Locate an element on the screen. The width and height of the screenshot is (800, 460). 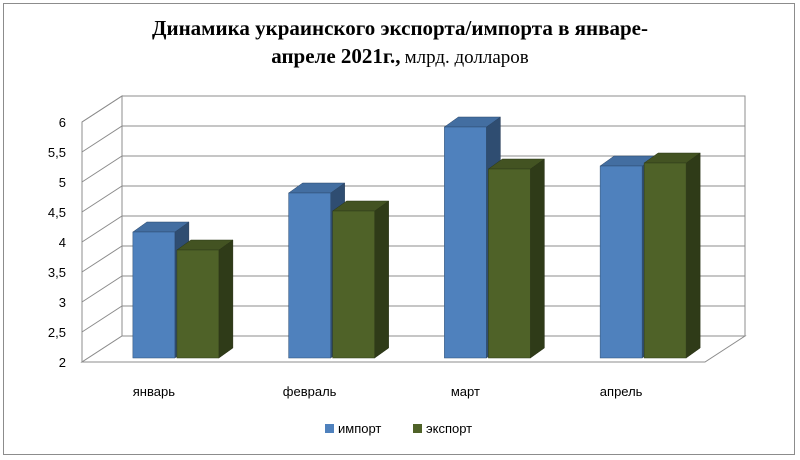
x-tick-label: январь is located at coordinates (154, 391).